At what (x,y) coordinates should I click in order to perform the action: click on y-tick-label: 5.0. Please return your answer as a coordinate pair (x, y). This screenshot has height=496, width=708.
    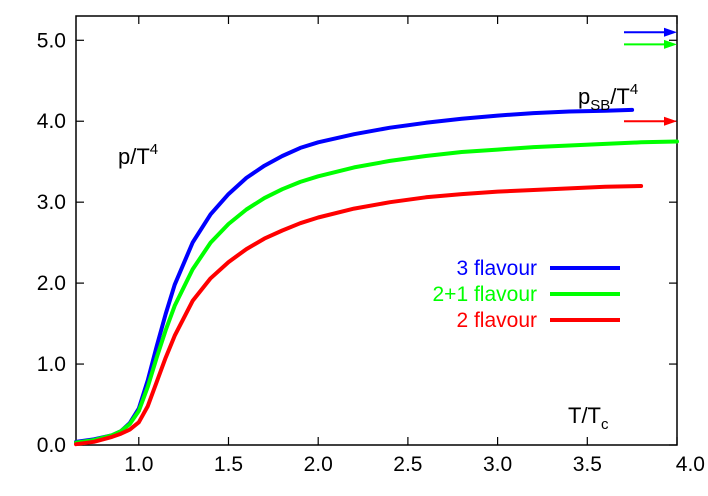
    Looking at the image, I should click on (51, 40).